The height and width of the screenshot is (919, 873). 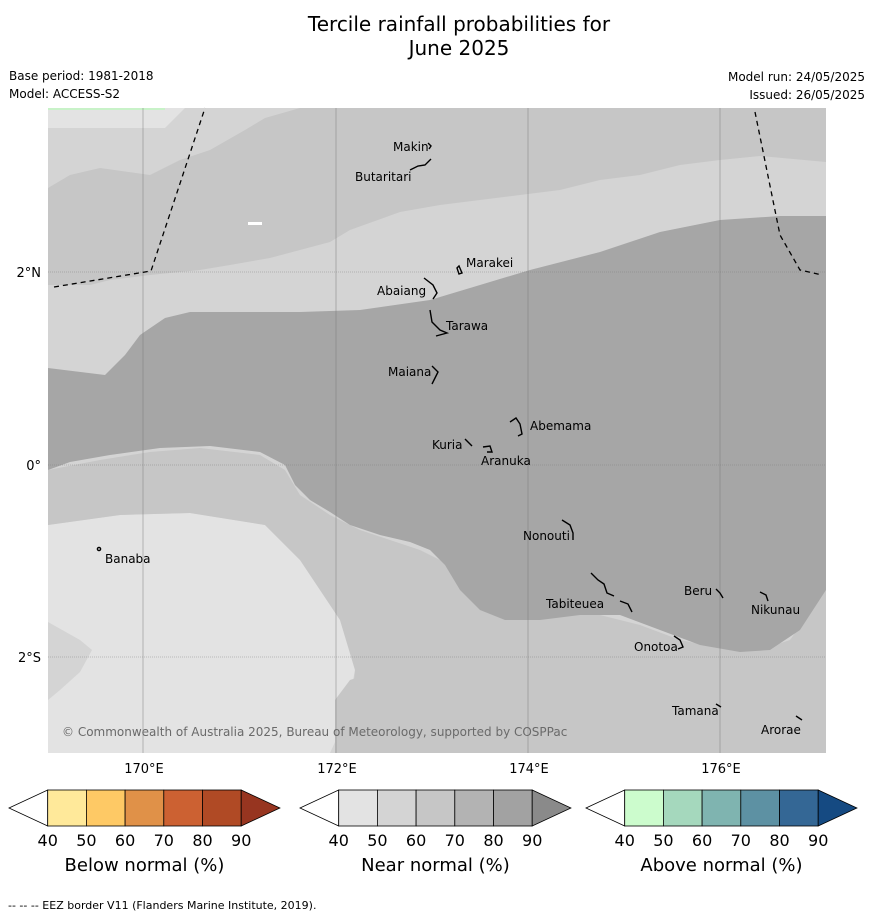 I want to click on nikunau-island, so click(x=764, y=596).